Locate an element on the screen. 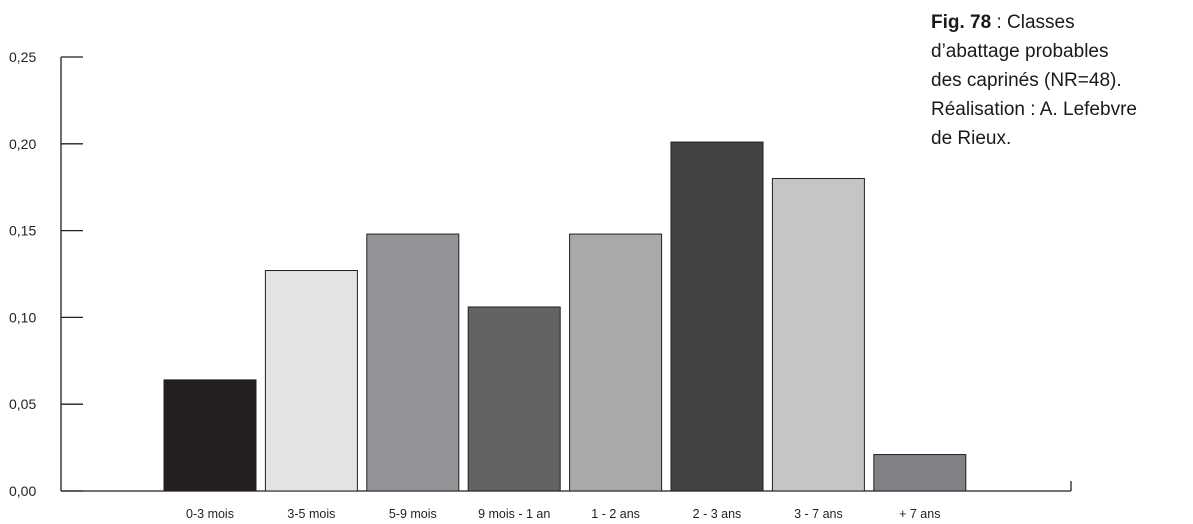  caption-line-5: de Rieux. is located at coordinates (971, 138).